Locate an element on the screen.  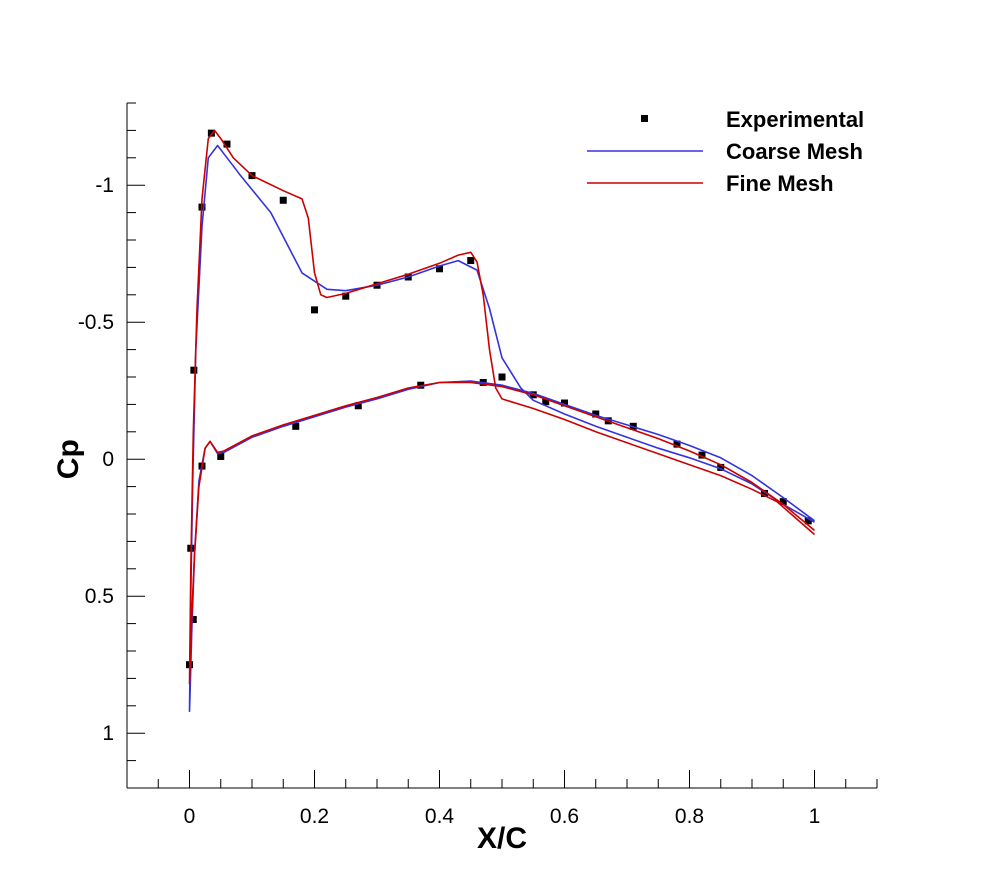
y-tick-label: -0.5 is located at coordinates (96, 322).